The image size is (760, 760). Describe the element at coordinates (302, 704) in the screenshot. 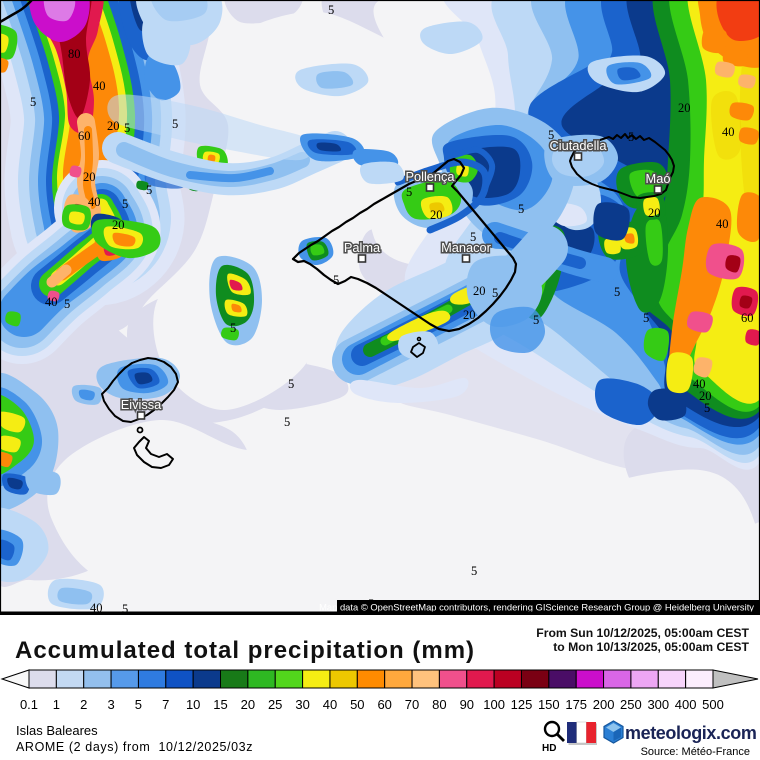

I see `svg-text: 30` at that location.